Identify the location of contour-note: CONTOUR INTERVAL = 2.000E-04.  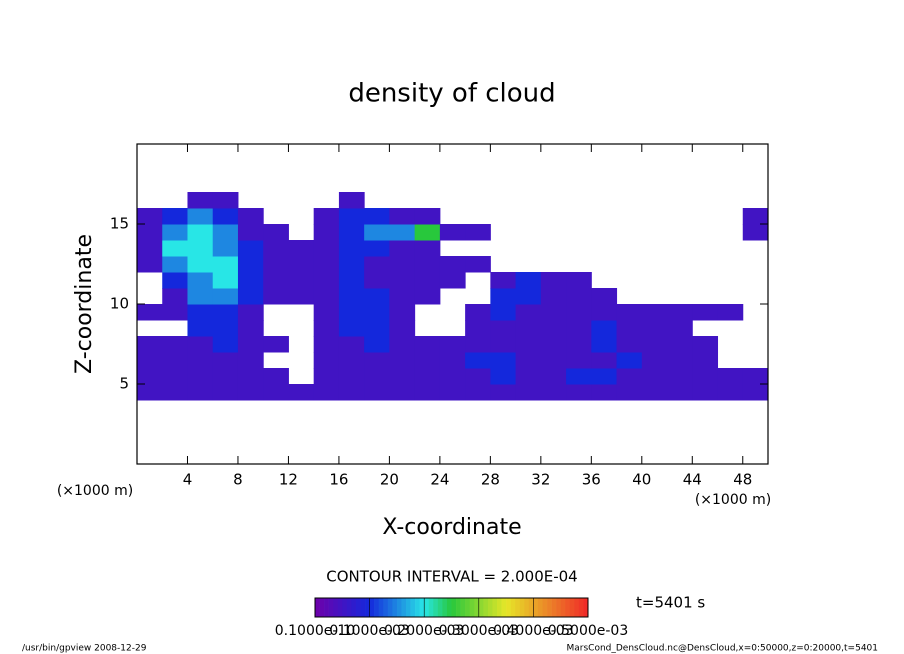
(451, 577).